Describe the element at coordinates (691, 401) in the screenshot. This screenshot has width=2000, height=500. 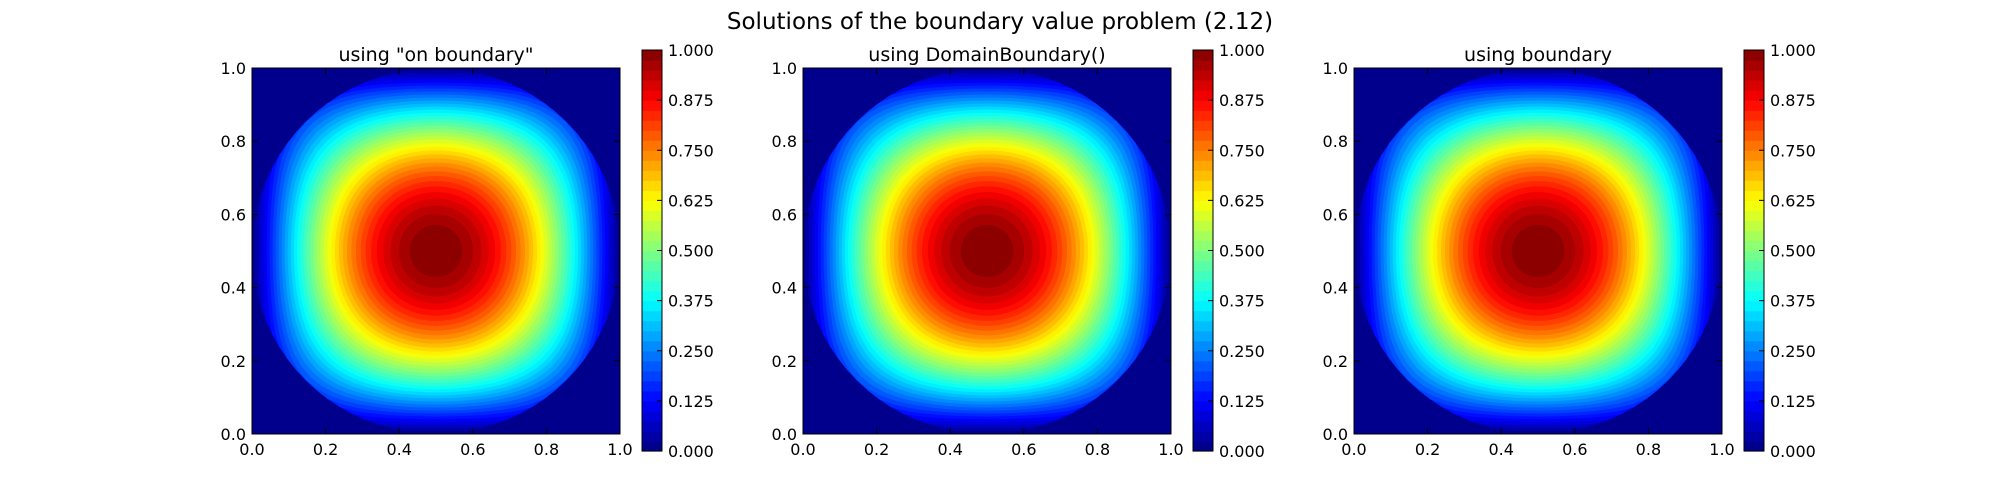
I see `colorbar-tick-label: 0.125` at that location.